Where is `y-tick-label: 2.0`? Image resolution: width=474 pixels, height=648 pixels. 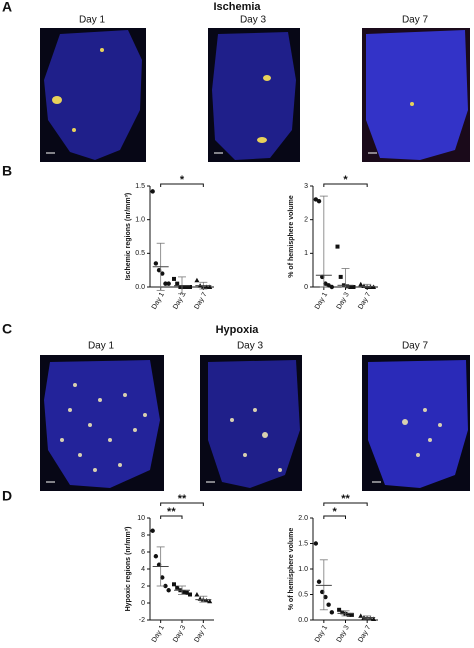
y-tick-label: 2.0 is located at coordinates (303, 518).